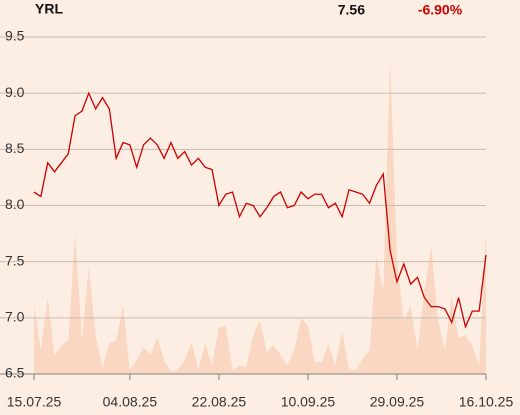  I want to click on x-tick-label: 10.09.25, so click(308, 402).